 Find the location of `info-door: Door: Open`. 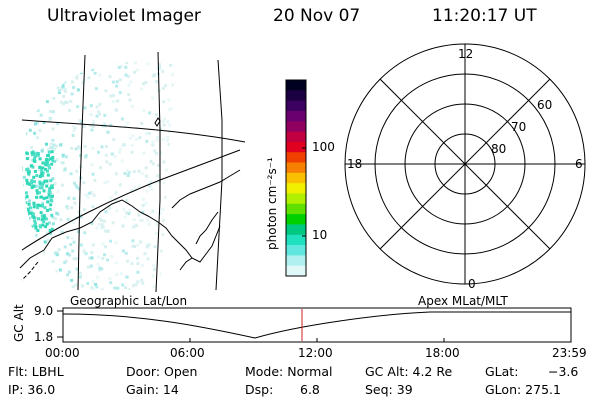

info-door: Door: Open is located at coordinates (162, 371).